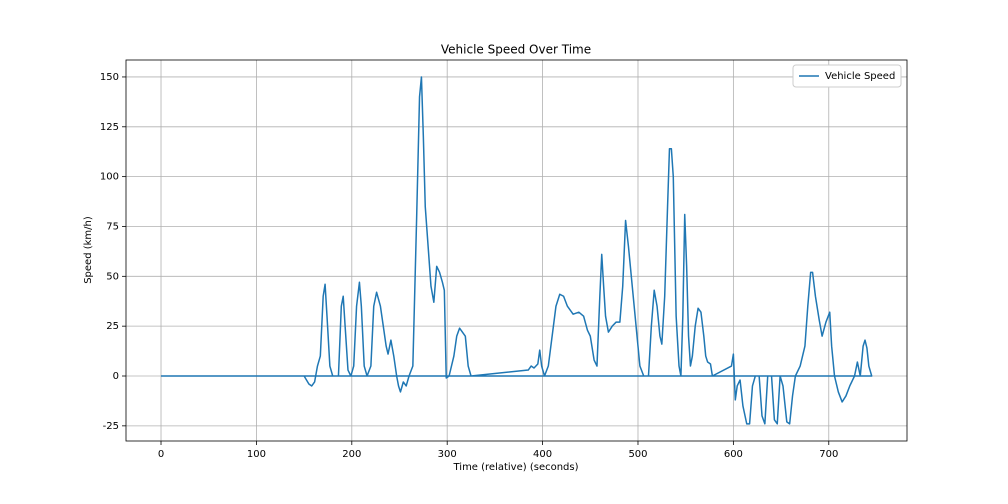 Image resolution: width=1008 pixels, height=504 pixels. I want to click on x-tick-label: 200, so click(351, 454).